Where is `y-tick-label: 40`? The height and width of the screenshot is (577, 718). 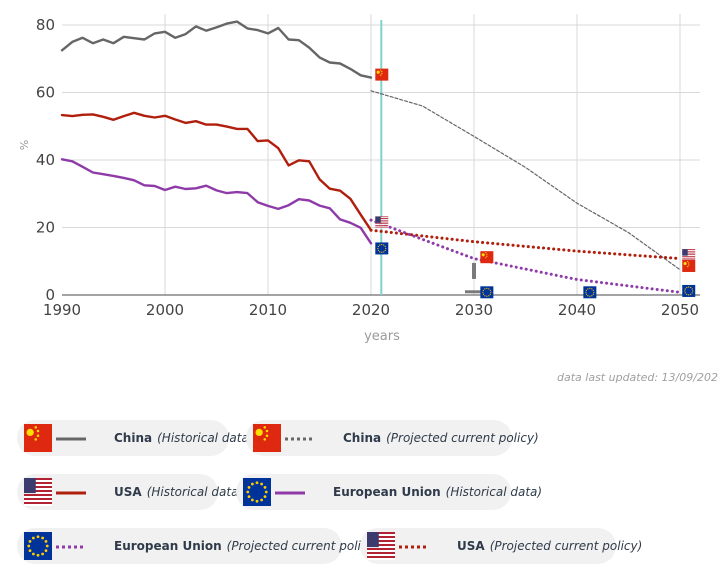
y-tick-label: 40 is located at coordinates (45, 160).